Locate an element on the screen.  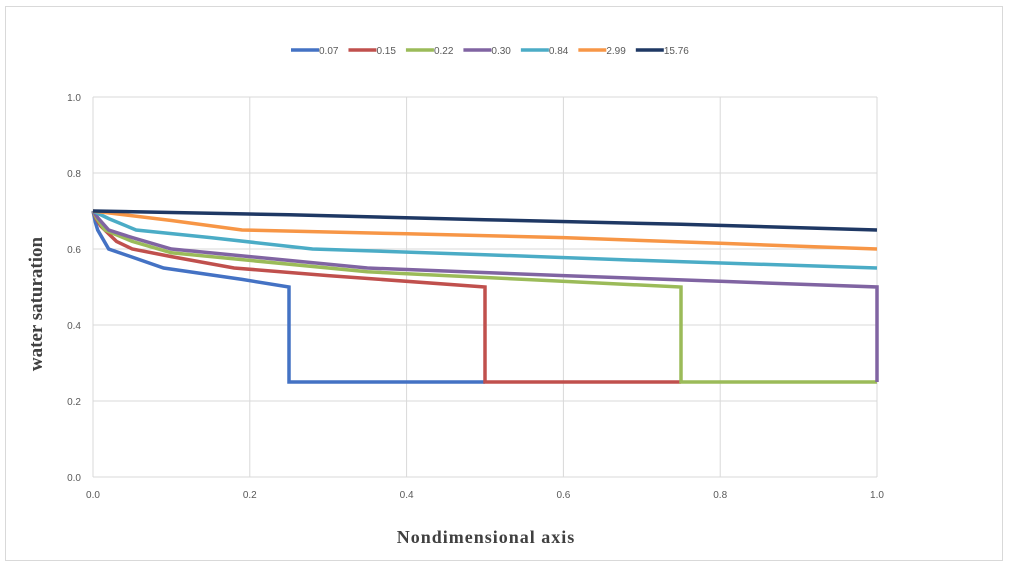
x-tick-label: 0.2 is located at coordinates (250, 495).